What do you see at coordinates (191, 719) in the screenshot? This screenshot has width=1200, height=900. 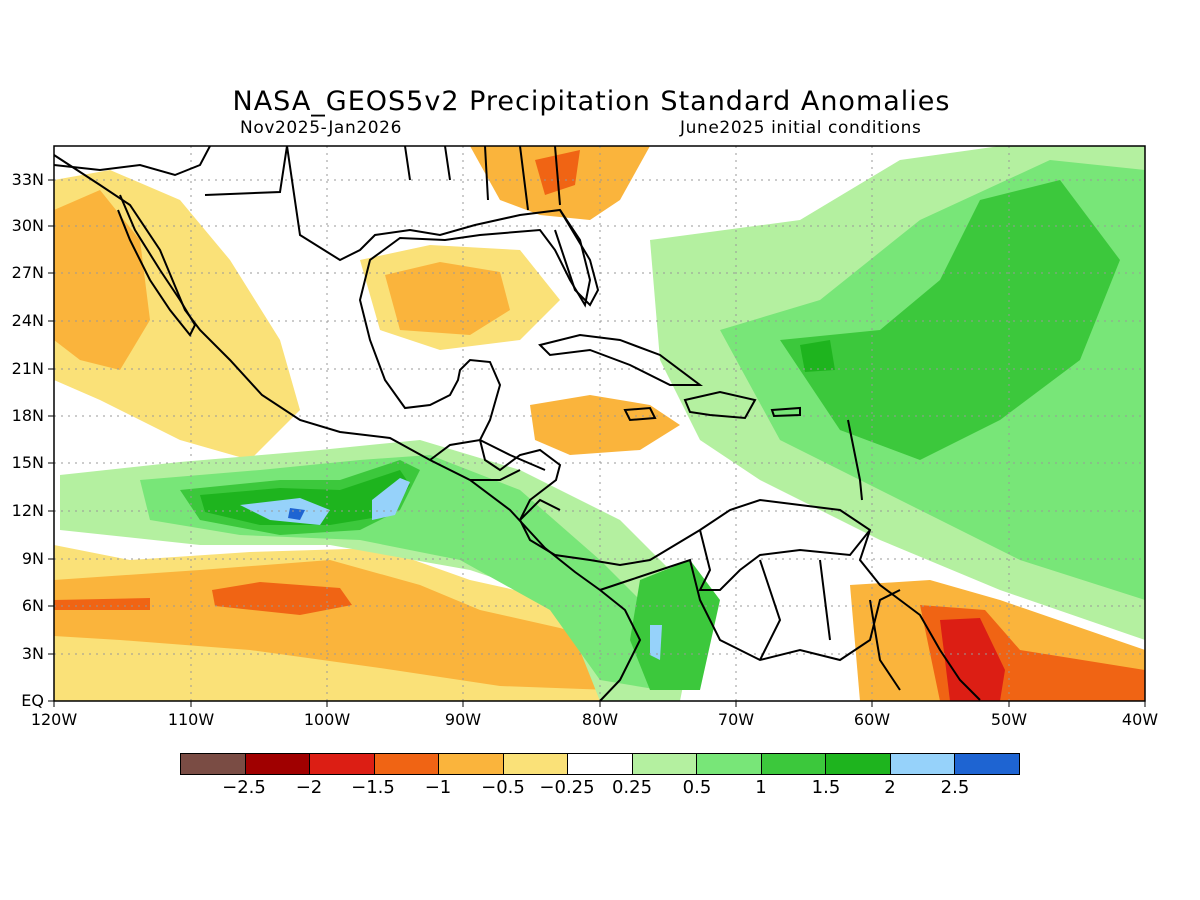 I see `lon-label: 110W` at bounding box center [191, 719].